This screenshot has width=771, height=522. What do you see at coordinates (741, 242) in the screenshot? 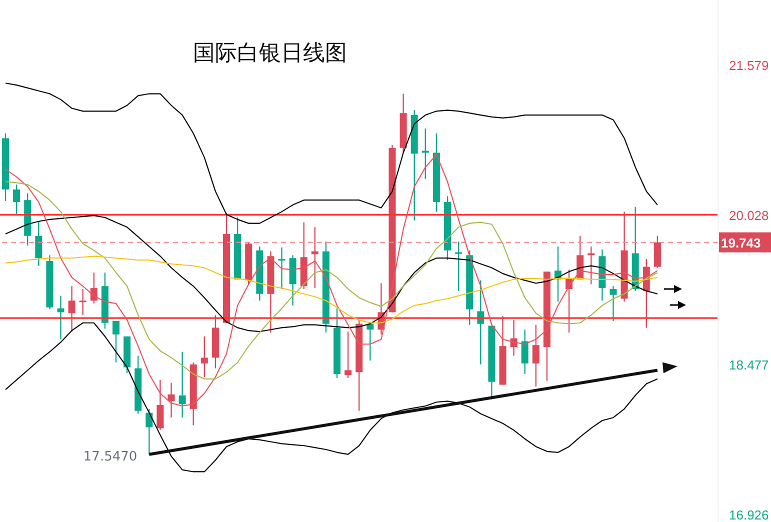
I see `ref-line-label: 19.743` at bounding box center [741, 242].